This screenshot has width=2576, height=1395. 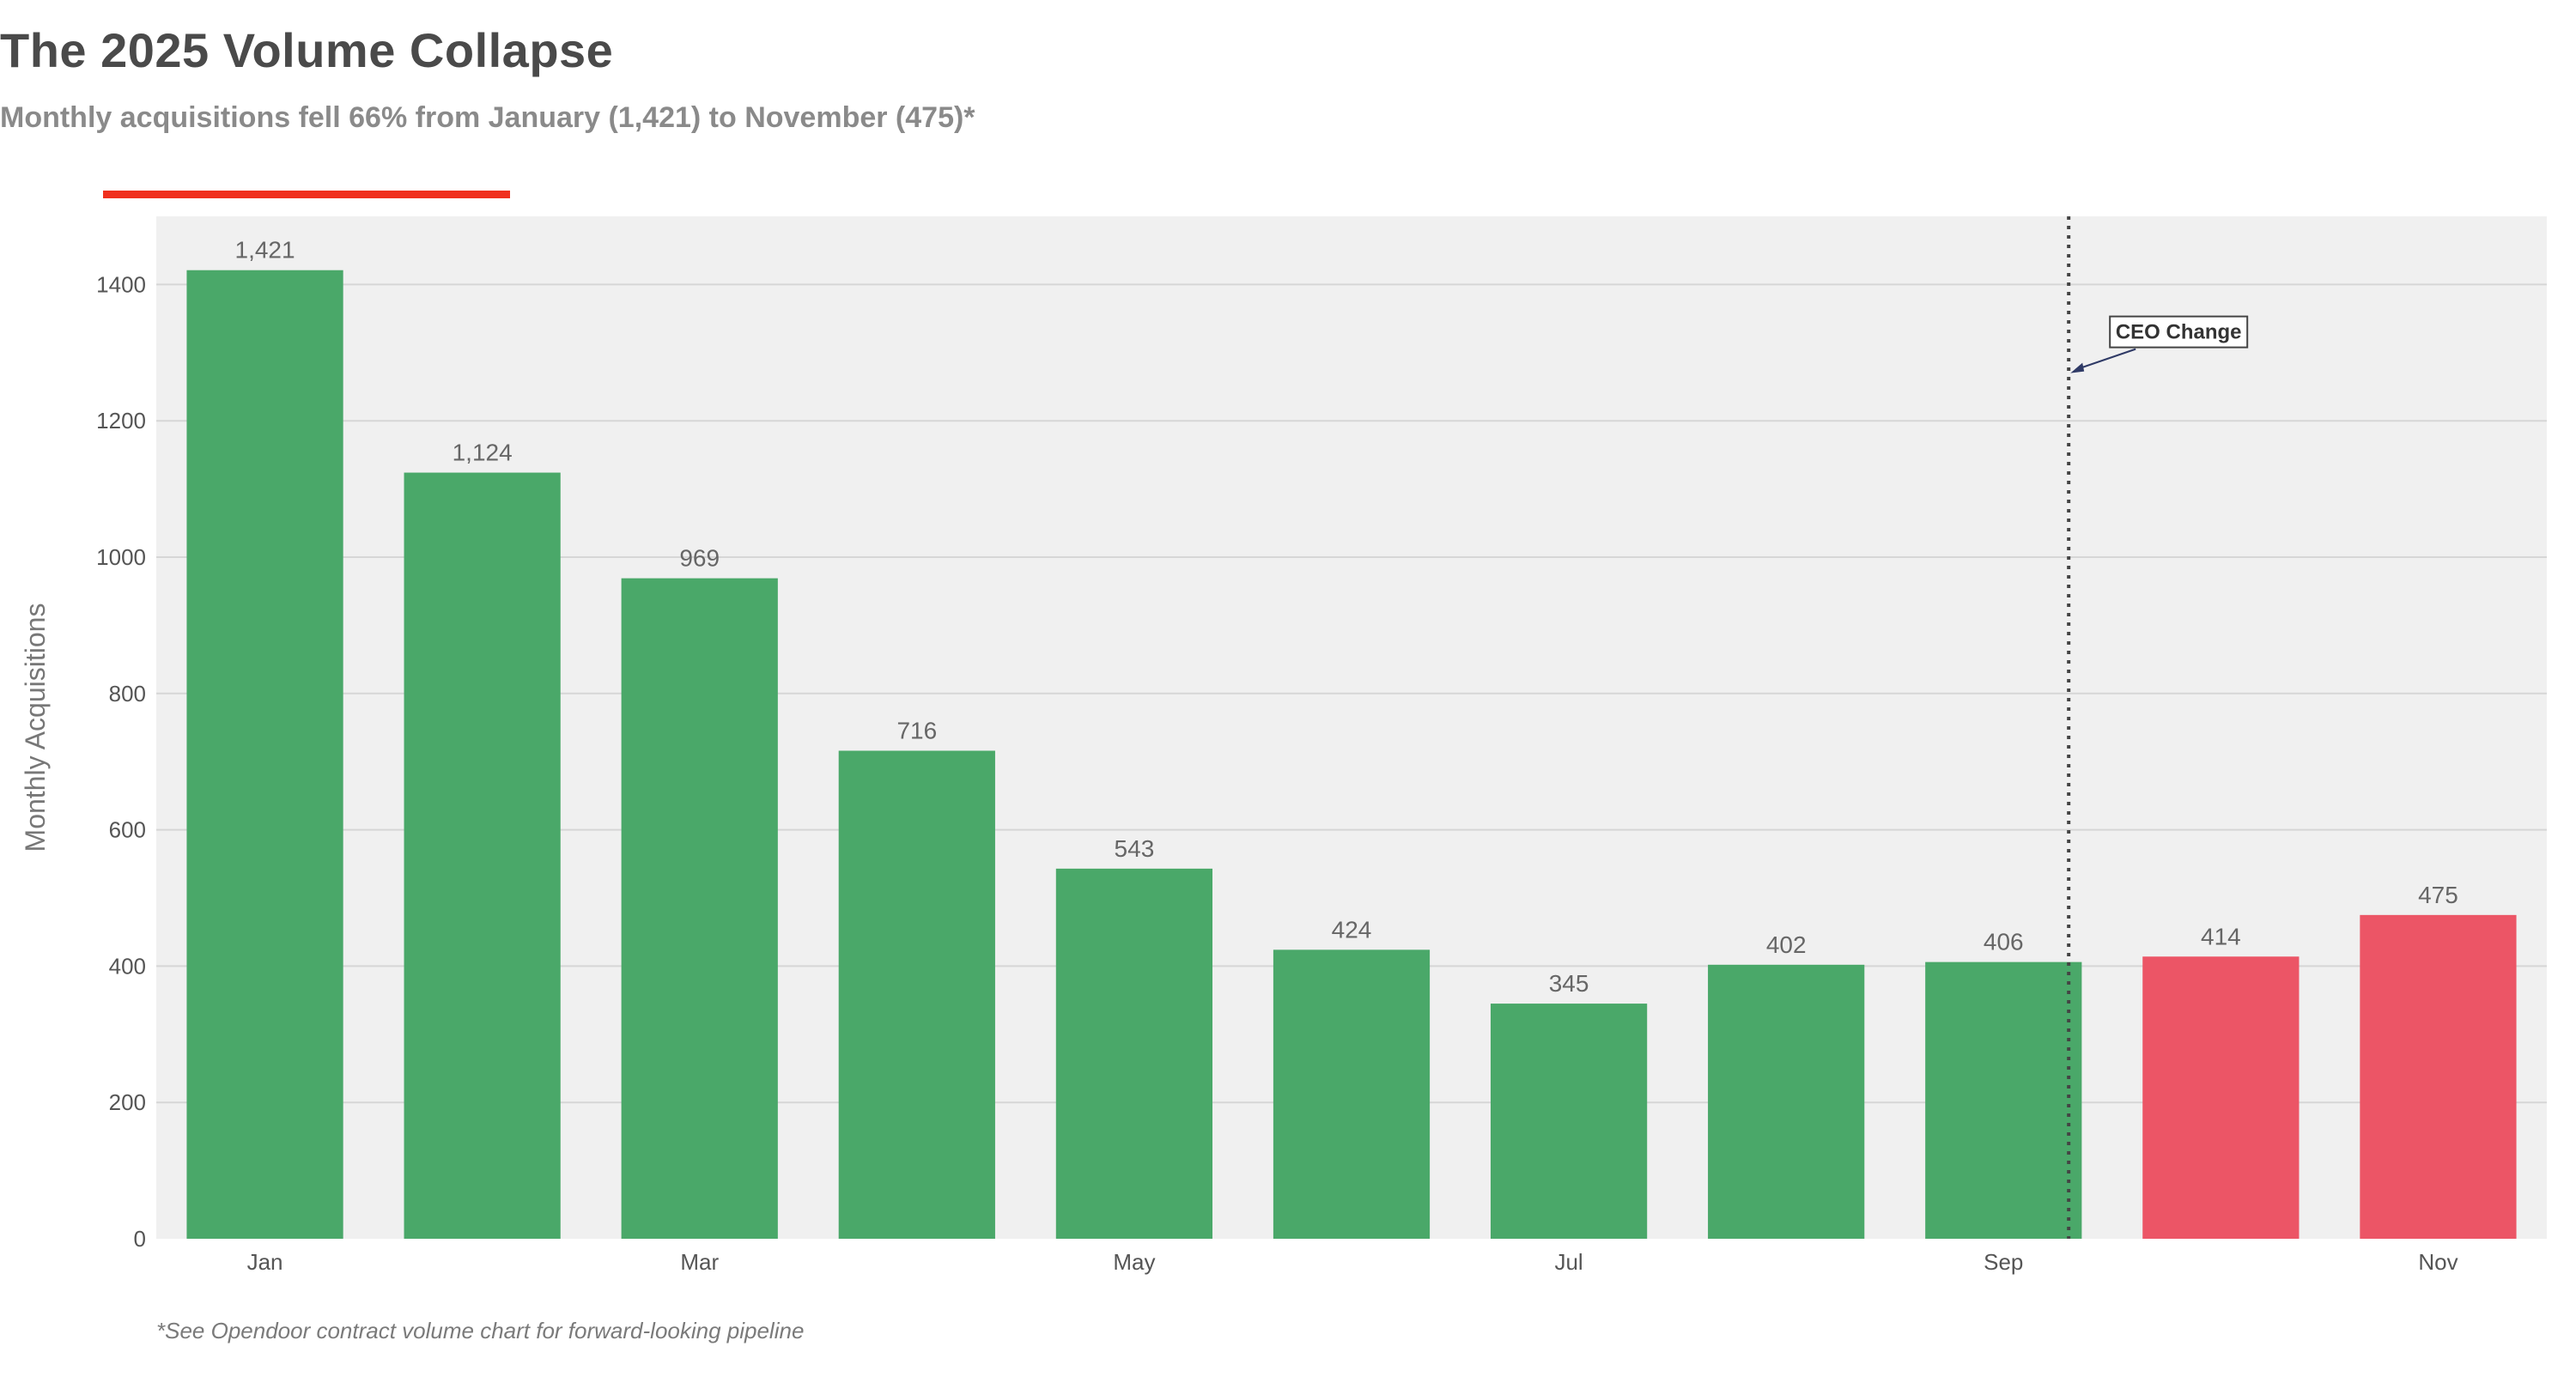 I want to click on value-label-sep: 406, so click(x=2004, y=942).